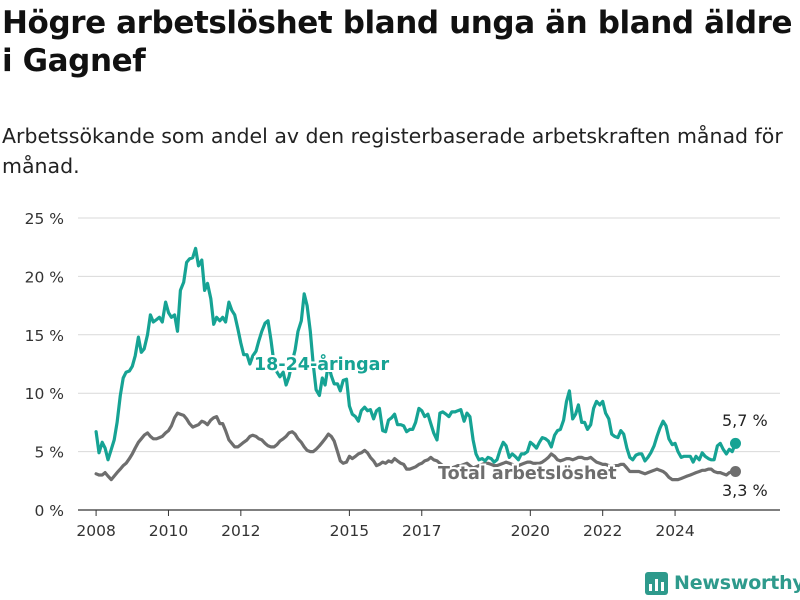  Describe the element at coordinates (737, 583) in the screenshot. I see `brand-name: Newsworthy` at that location.